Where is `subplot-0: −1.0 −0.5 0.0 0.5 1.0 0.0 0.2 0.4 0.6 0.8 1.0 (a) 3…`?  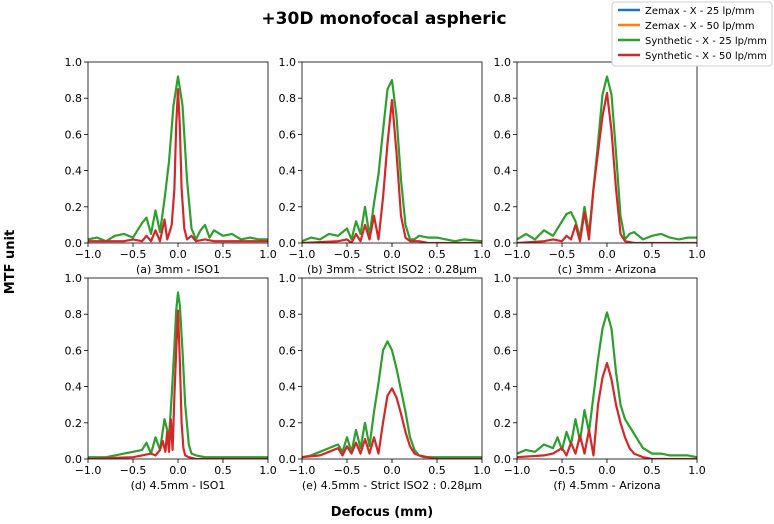 subplot-0: −1.0 −0.5 0.0 0.5 1.0 0.0 0.2 0.4 0.6 0.8 1.0 (a) 3… is located at coordinates (171, 166).